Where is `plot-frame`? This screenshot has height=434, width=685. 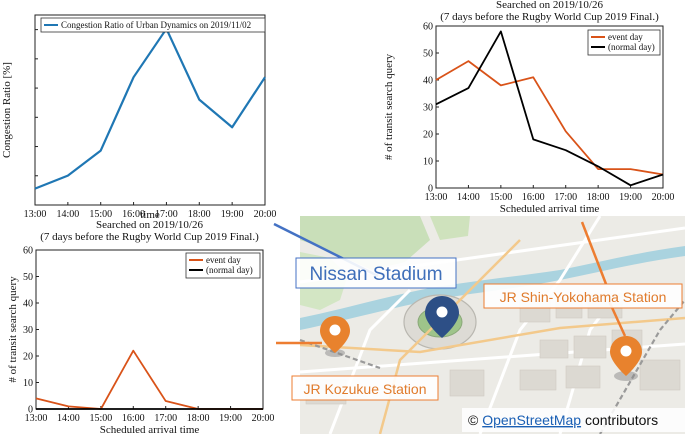
plot-frame is located at coordinates (150, 110).